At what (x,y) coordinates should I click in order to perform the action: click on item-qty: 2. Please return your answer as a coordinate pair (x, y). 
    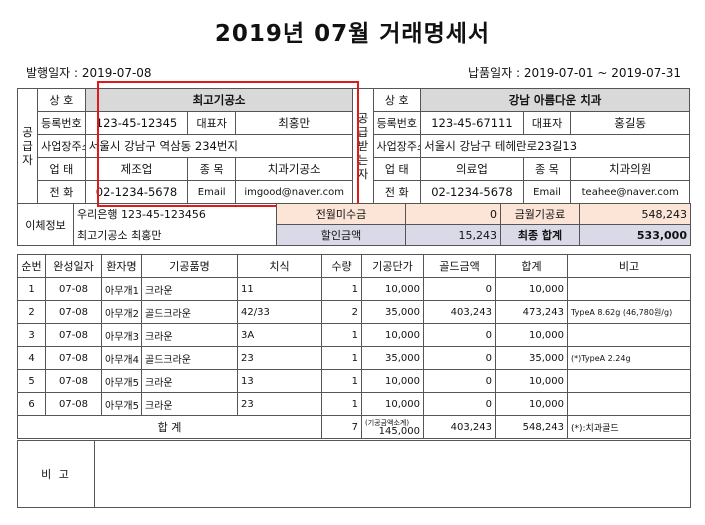
    Looking at the image, I should click on (341, 312).